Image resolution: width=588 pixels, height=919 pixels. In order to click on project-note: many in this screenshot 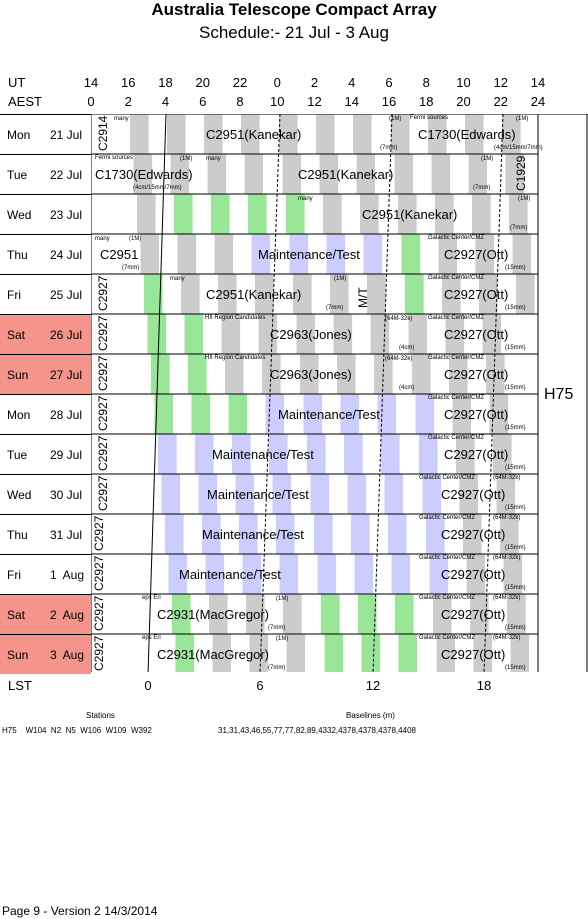, I will do `click(121, 119)`.